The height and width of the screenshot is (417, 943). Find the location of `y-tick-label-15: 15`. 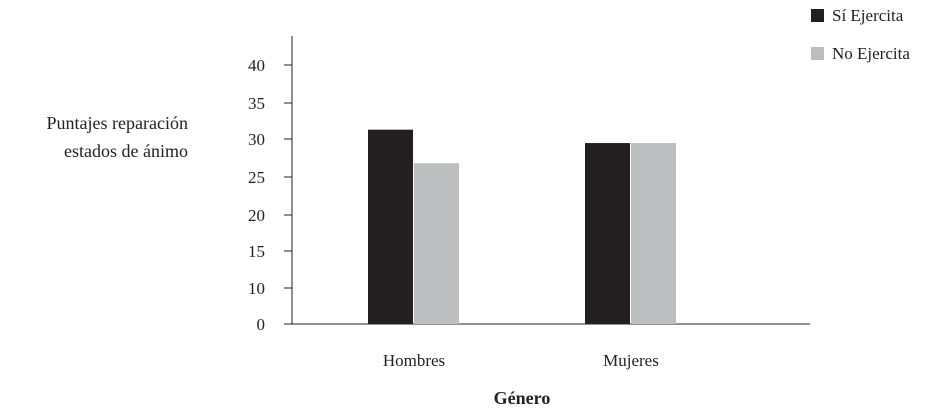

y-tick-label-15: 15 is located at coordinates (256, 251).